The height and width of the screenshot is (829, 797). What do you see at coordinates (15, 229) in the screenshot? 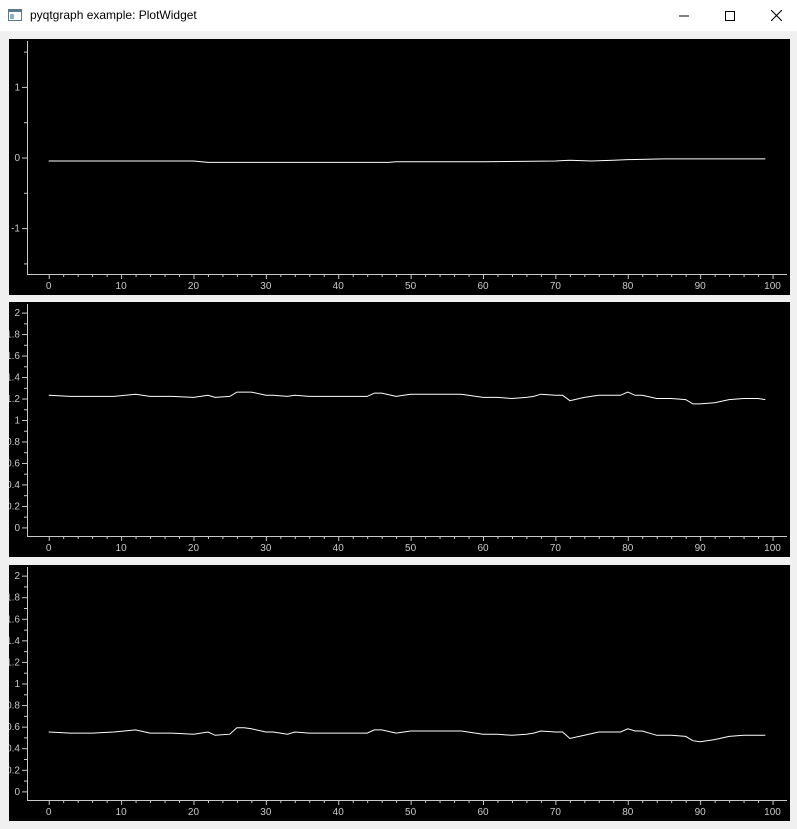
I see `y-tick-label-1: -1` at bounding box center [15, 229].